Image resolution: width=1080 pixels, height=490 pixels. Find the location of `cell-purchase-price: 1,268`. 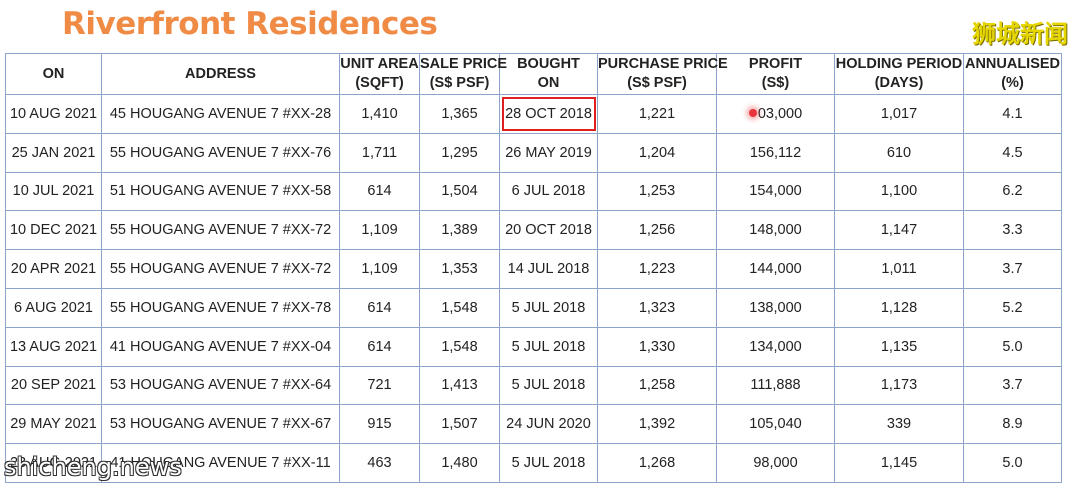

cell-purchase-price: 1,268 is located at coordinates (657, 463).